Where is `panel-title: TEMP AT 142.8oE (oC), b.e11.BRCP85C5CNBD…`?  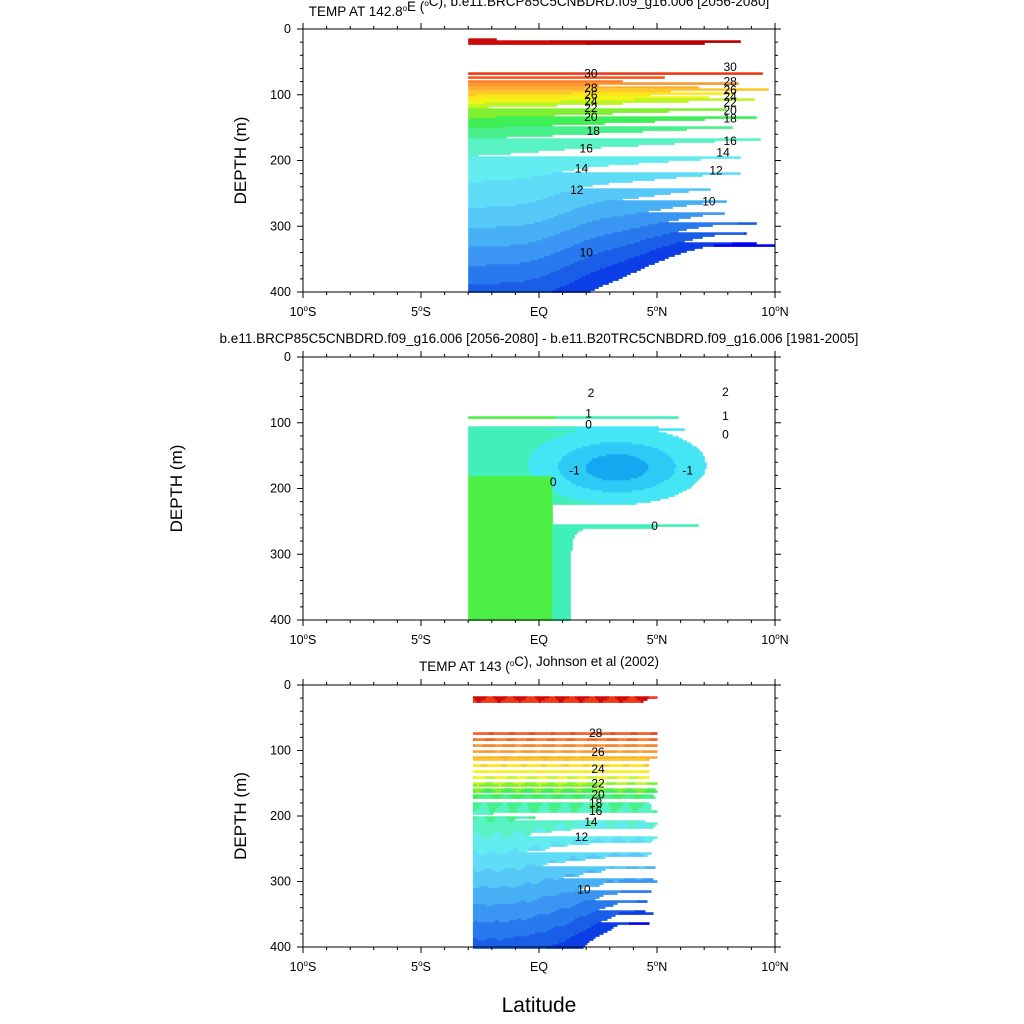 panel-title: TEMP AT 142.8oE (oC), b.e11.BRCP85C5CNBD… is located at coordinates (539, 9).